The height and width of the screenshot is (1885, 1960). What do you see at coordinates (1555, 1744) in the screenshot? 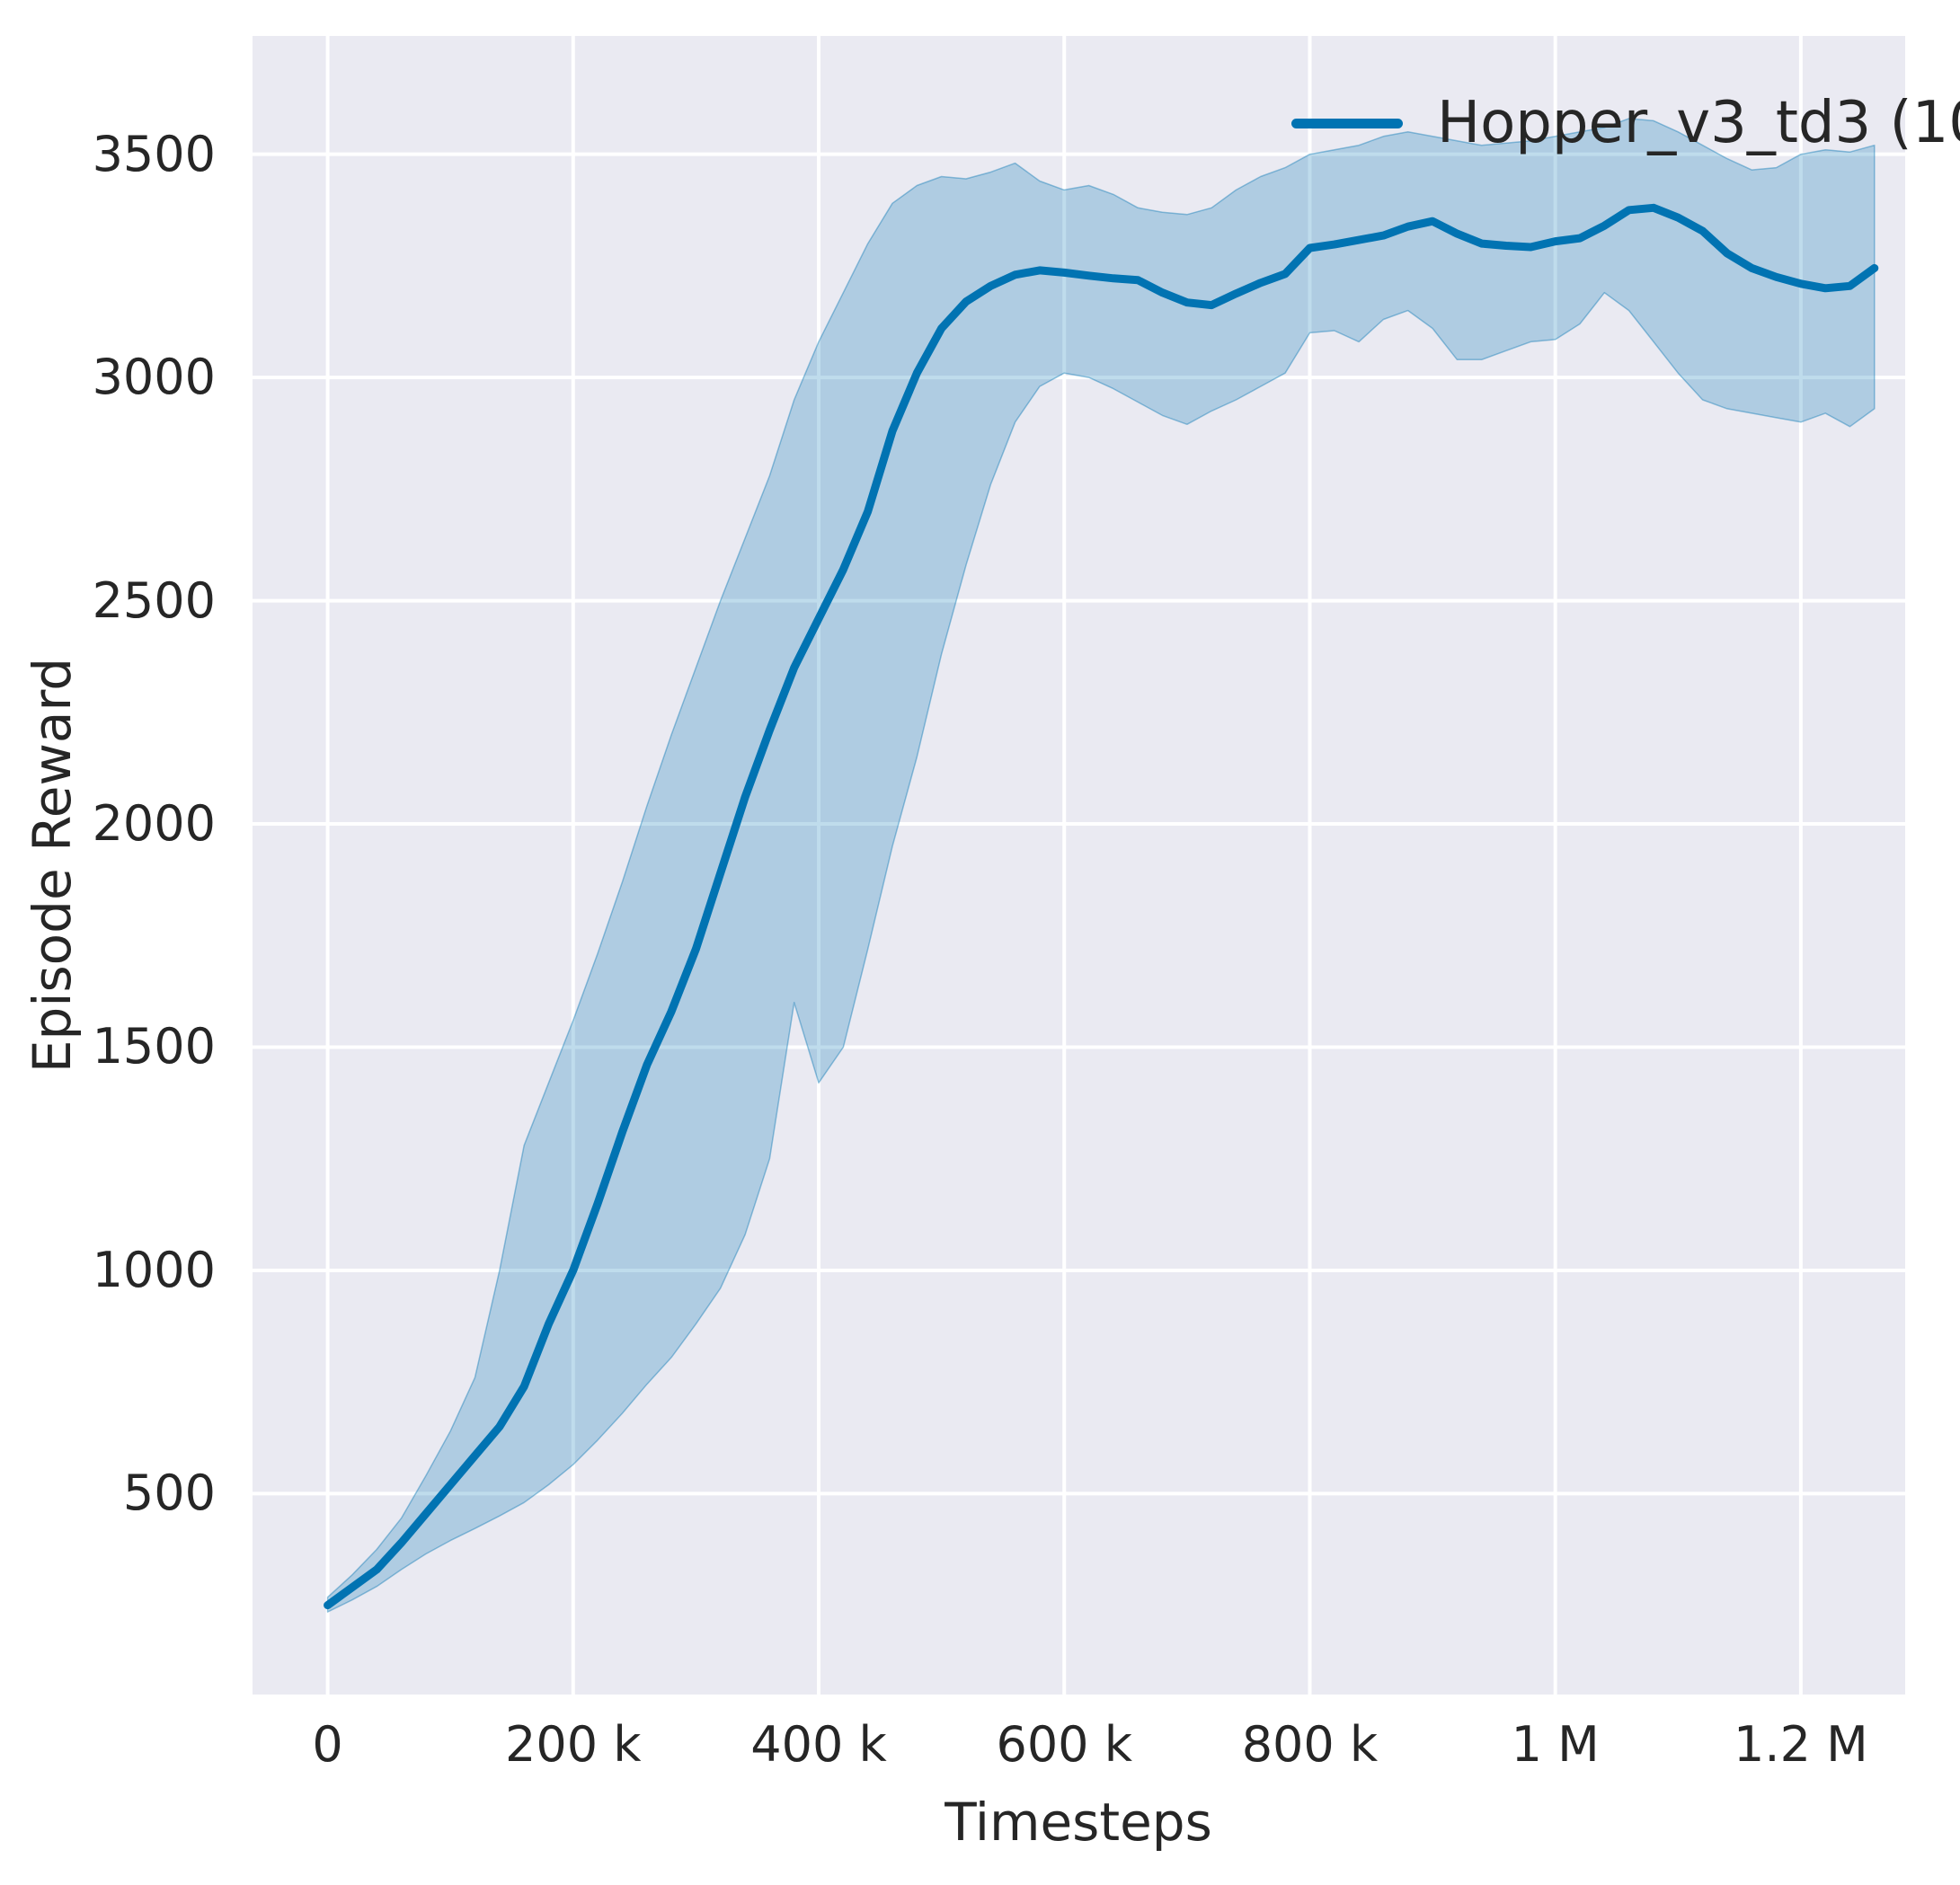
I see `x-axis-tick-label: 1 M` at bounding box center [1555, 1744].